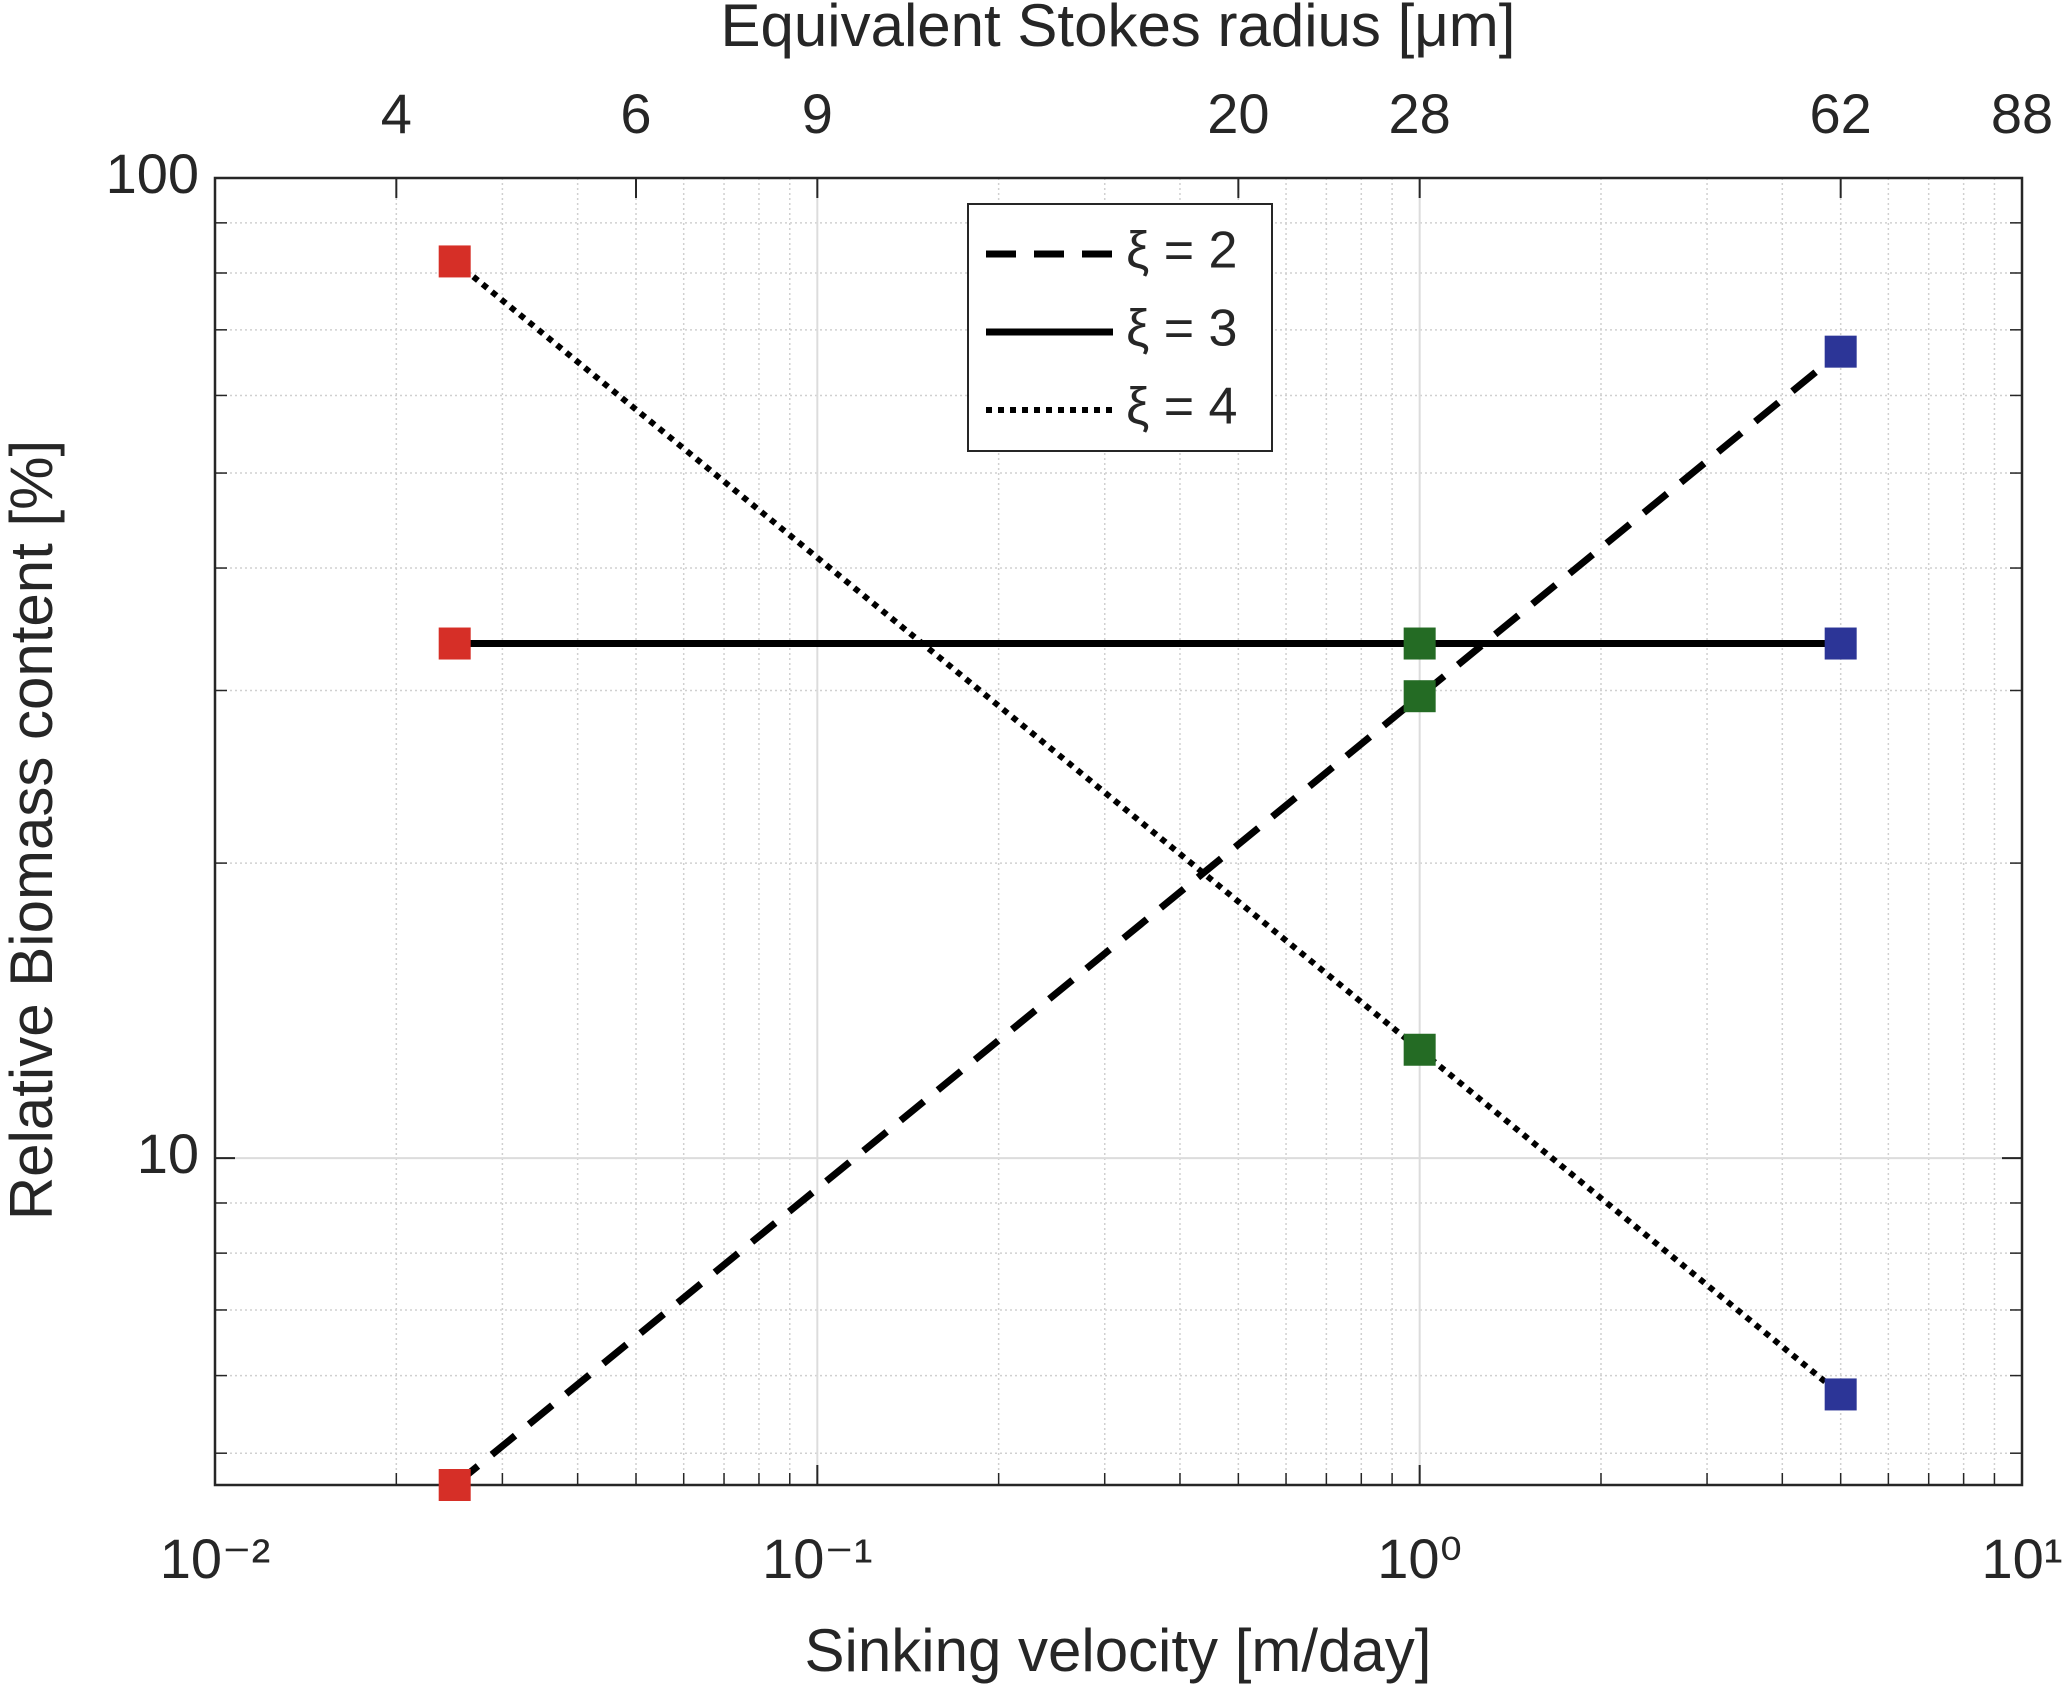 This screenshot has width=2066, height=1697. Describe the element at coordinates (1420, 113) in the screenshot. I see `x2-tick-label: 28` at that location.